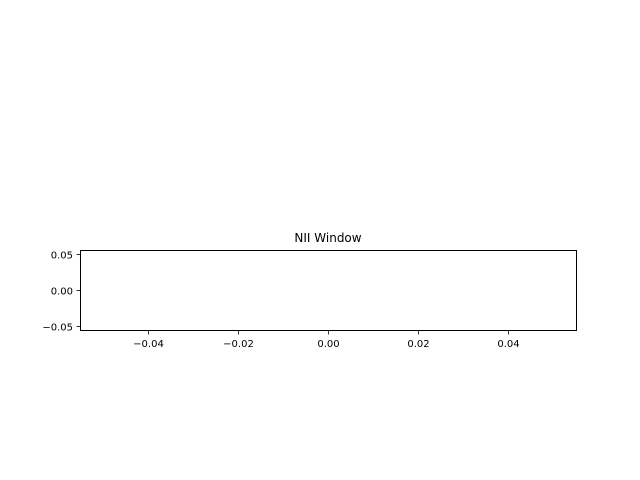 The height and width of the screenshot is (480, 640). I want to click on y-tick-label: 0.00, so click(62, 292).